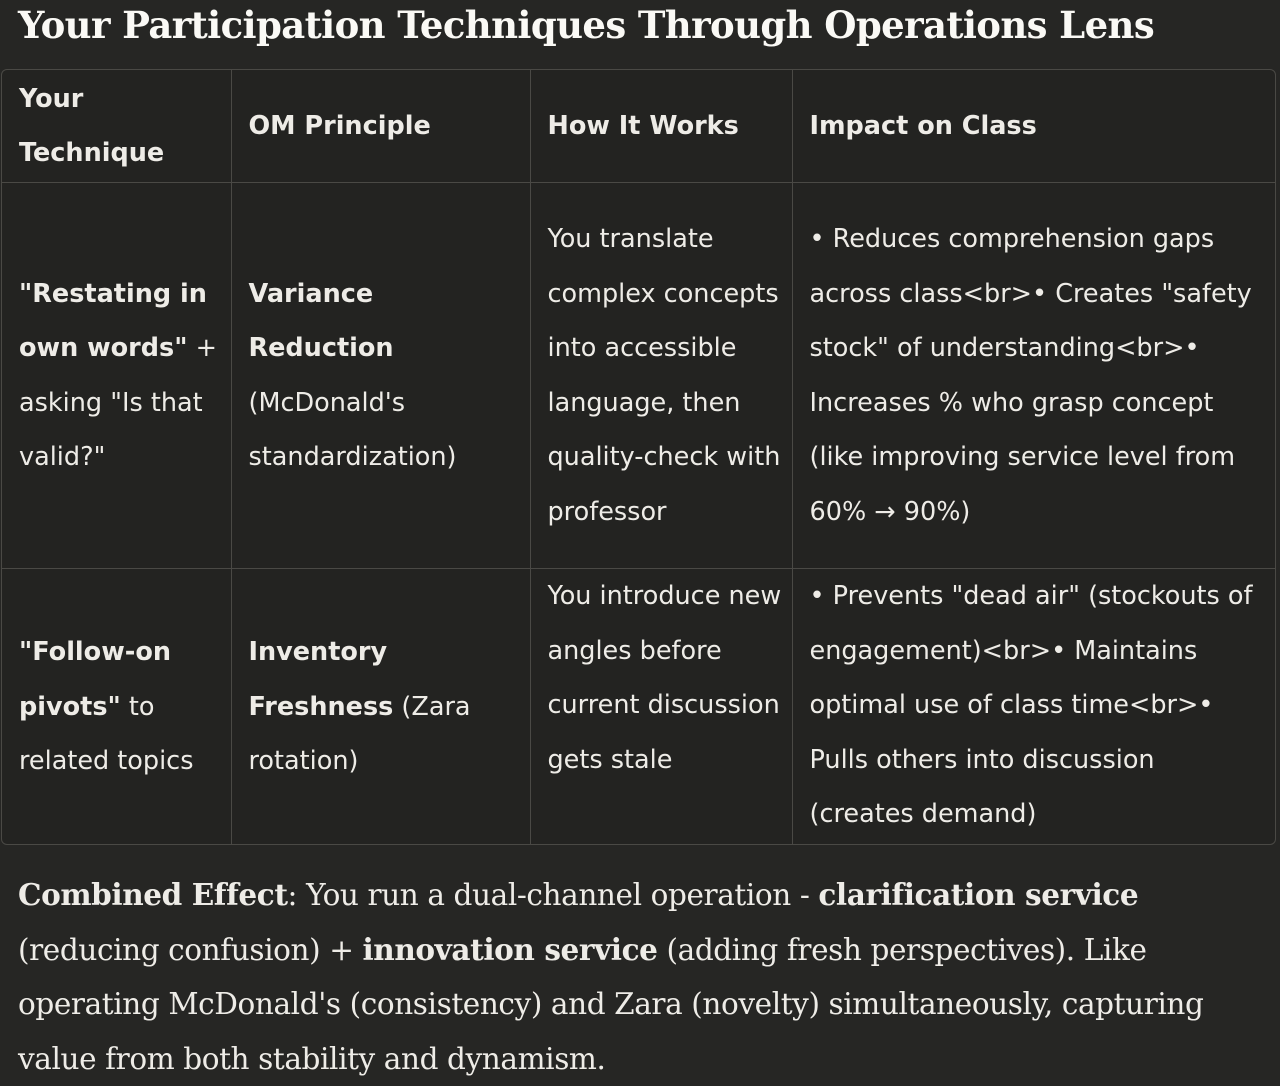 The width and height of the screenshot is (1280, 1086). Describe the element at coordinates (321, 321) in the screenshot. I see `principle-name: Variance Reduction` at that location.